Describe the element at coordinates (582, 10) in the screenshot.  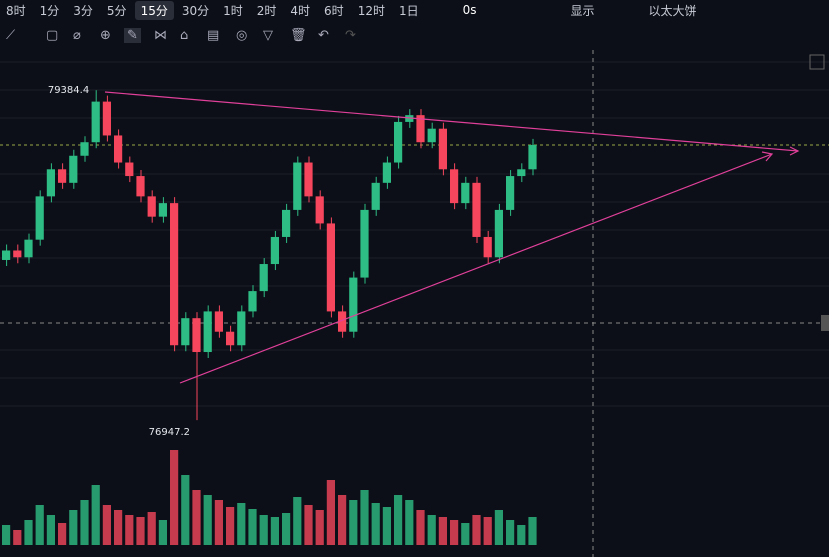
I see `display-btn: 显示` at that location.